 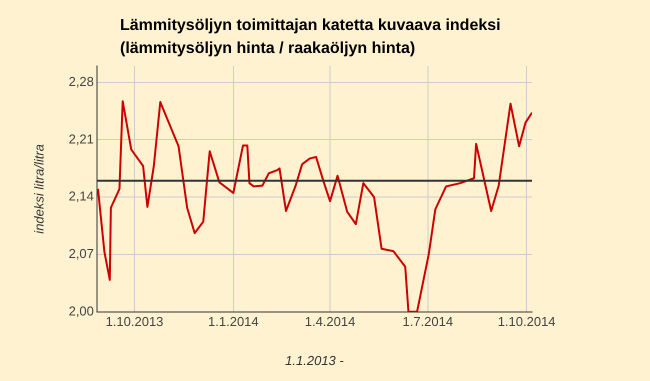 What do you see at coordinates (314, 360) in the screenshot?
I see `x-axis-title: 1.1.2013 -` at bounding box center [314, 360].